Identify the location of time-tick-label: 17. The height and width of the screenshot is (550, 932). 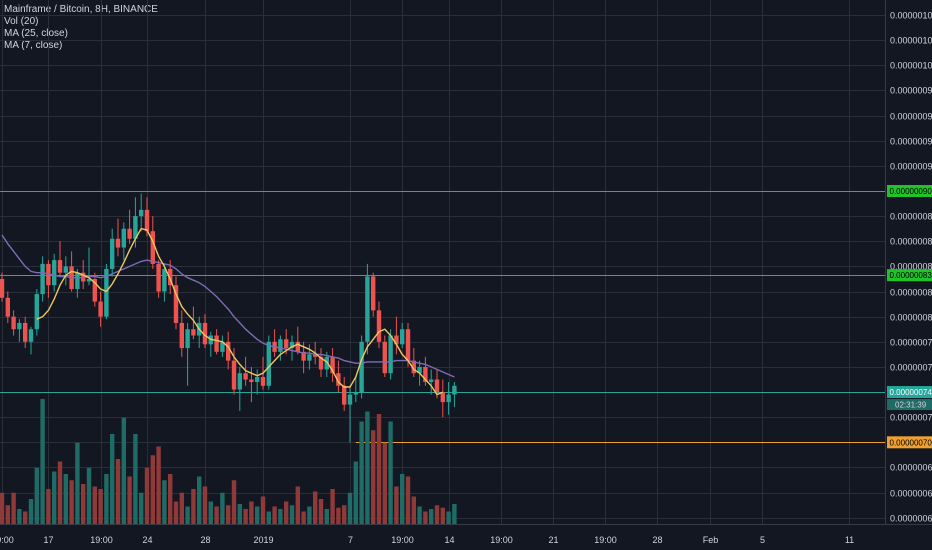
(48, 540).